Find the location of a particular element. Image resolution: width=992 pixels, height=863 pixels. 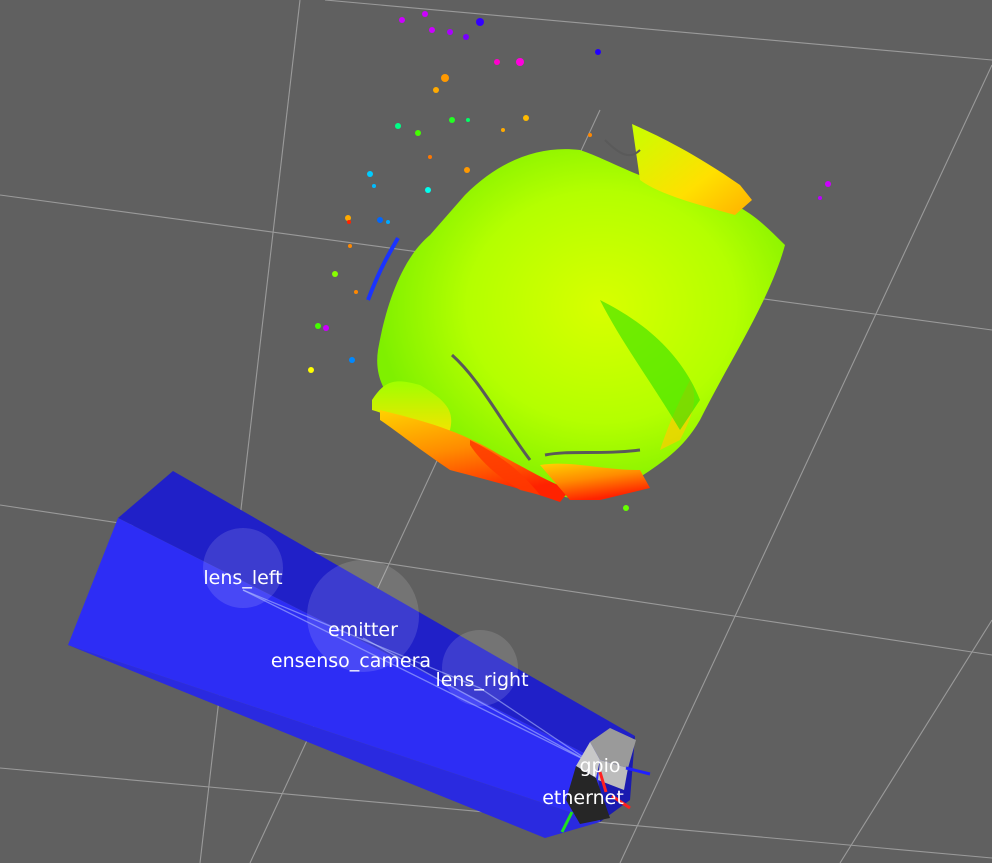

frame-label-emitter: emitter is located at coordinates (363, 630).